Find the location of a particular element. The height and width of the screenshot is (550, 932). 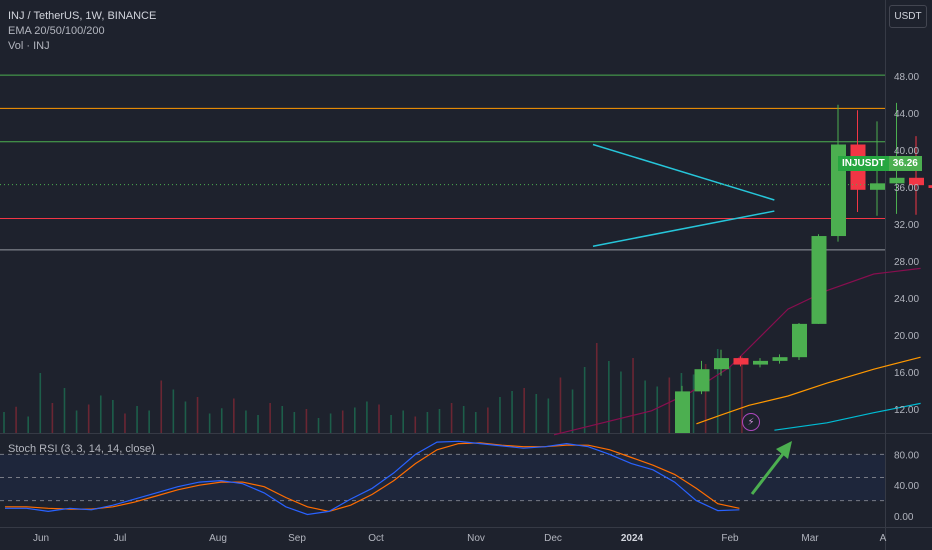

stoch-axis-label-0: 80.00 is located at coordinates (906, 455).